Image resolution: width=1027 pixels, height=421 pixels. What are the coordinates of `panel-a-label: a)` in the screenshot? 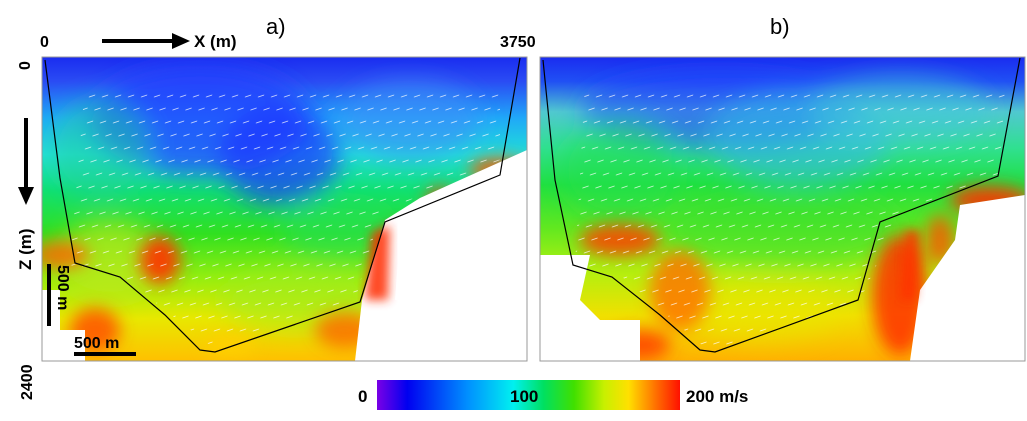 It's located at (276, 26).